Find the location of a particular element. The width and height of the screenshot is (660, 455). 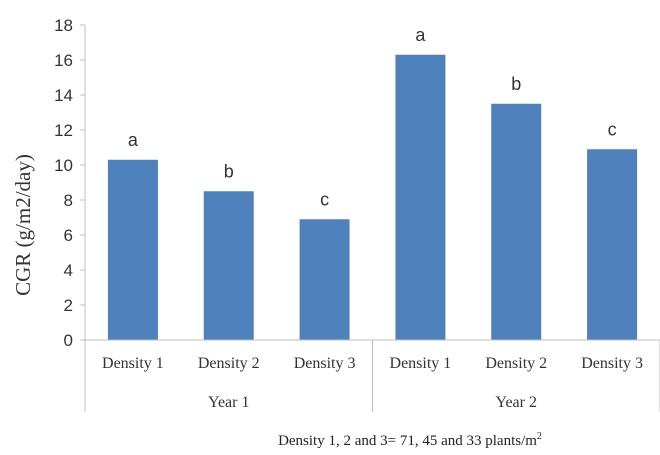

y-tick-label: 10 is located at coordinates (63, 165).